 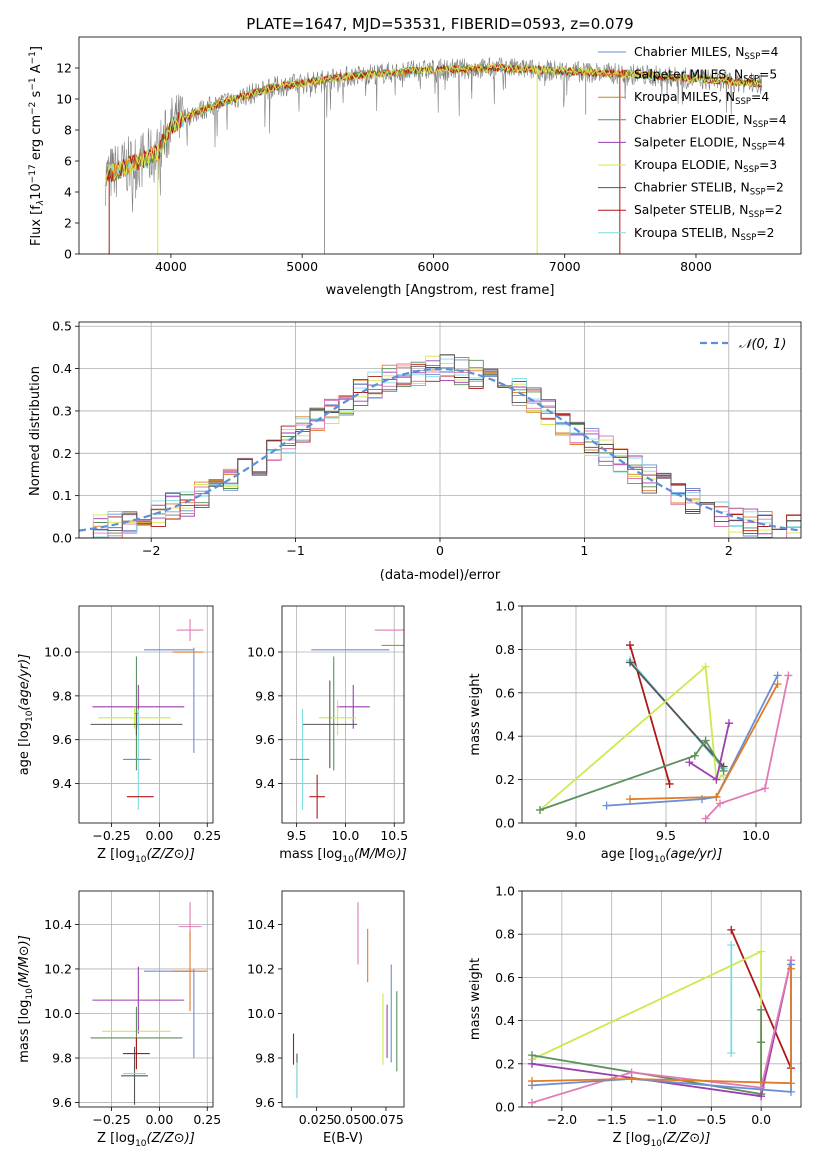 What do you see at coordinates (576, 835) in the screenshot?
I see `x-tick-label: 9.0` at bounding box center [576, 835].